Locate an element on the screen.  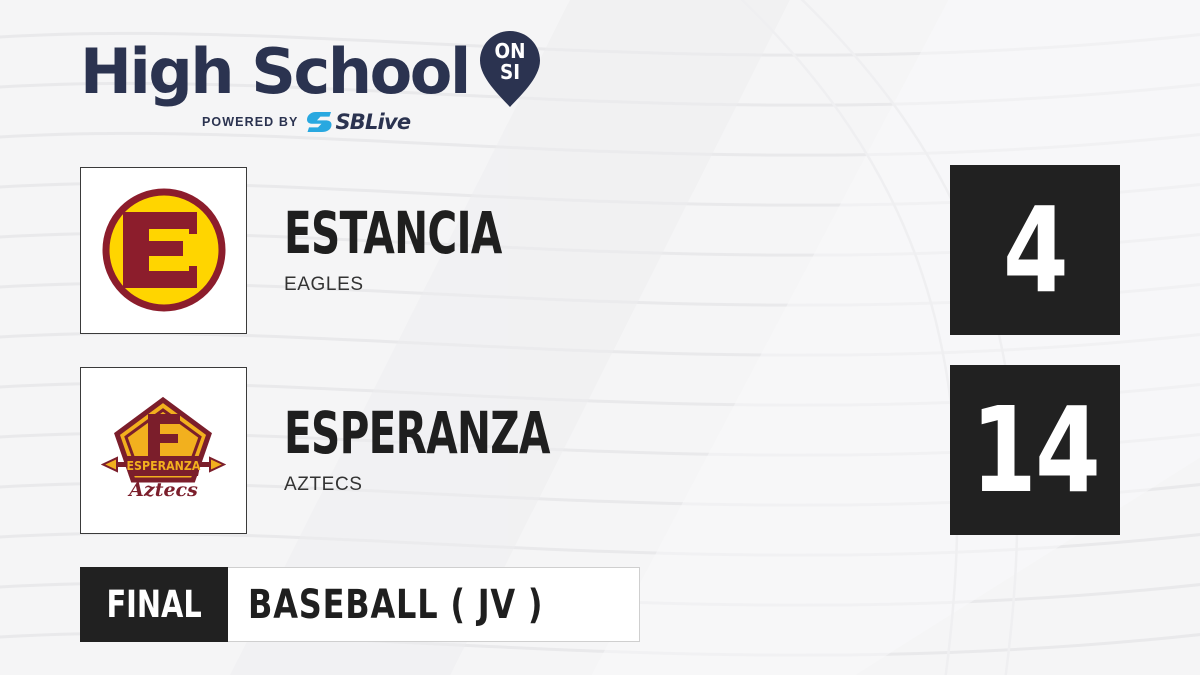
team-score-box: 4 is located at coordinates (1035, 250).